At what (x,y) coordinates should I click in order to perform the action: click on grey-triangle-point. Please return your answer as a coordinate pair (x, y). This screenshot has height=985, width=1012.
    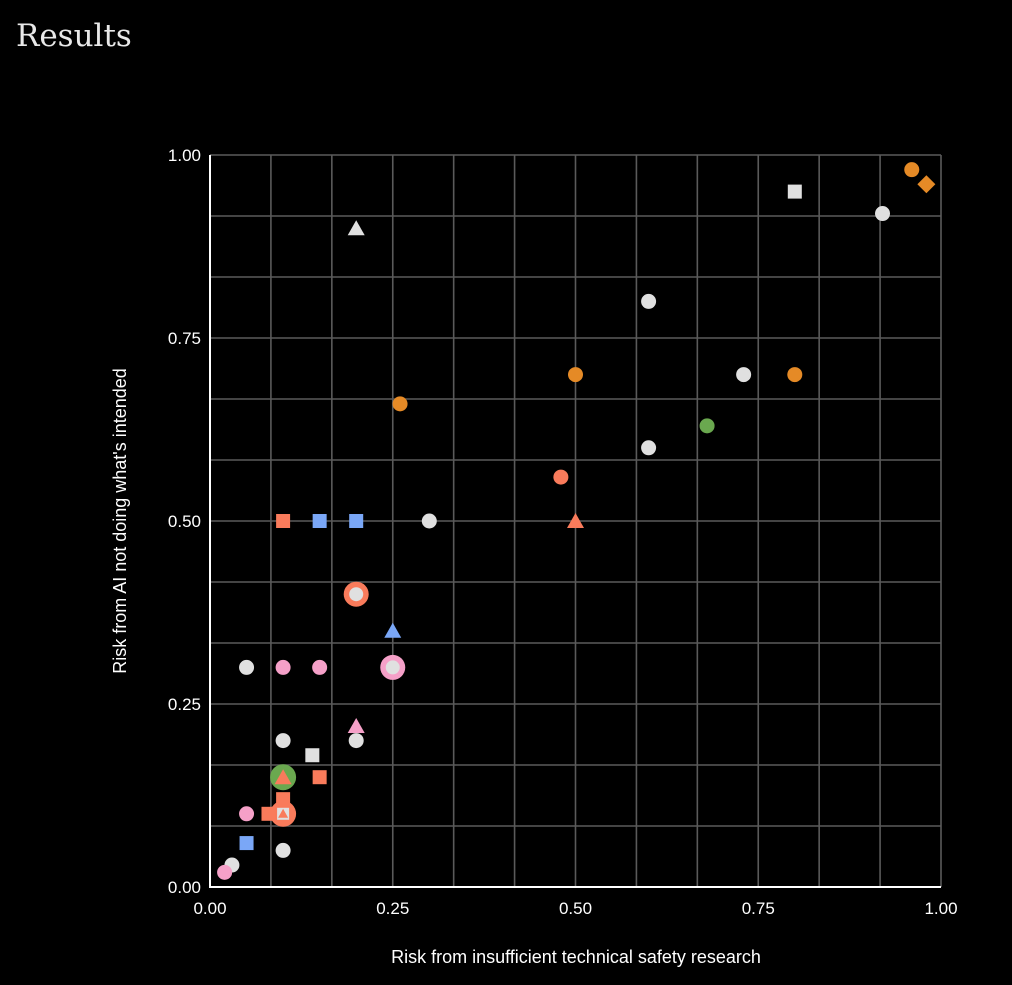
    Looking at the image, I should click on (356, 228).